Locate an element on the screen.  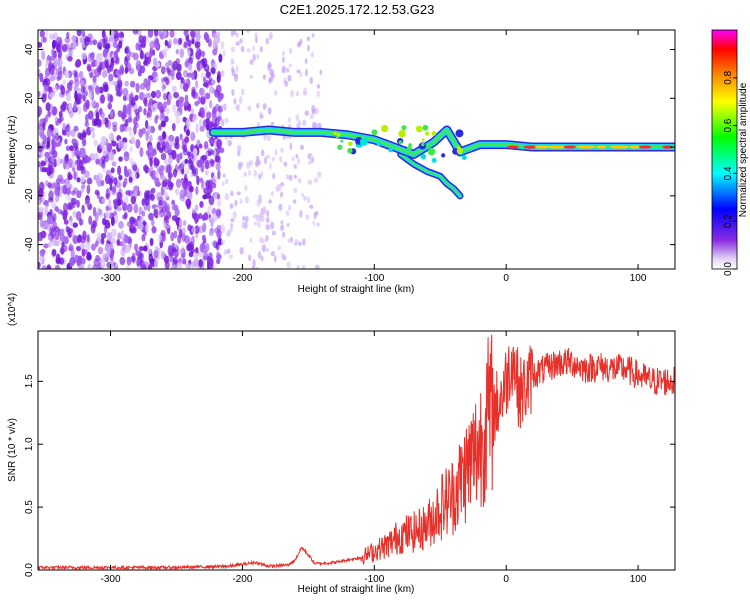
spectrogram-y-label: Frequency (Hz) is located at coordinates (12, 150).